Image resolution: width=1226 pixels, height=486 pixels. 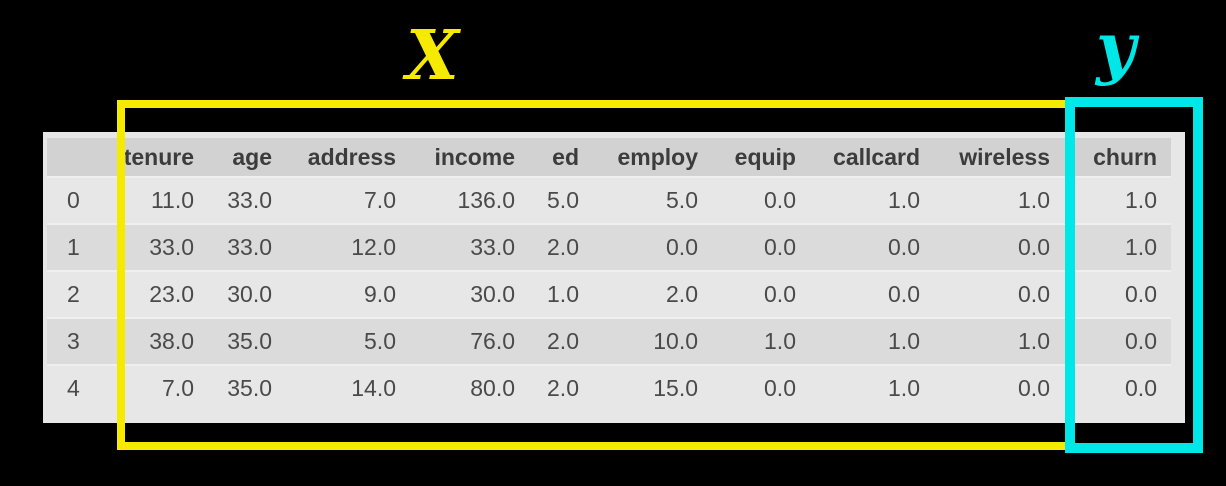 I want to click on table-row-1: 1 33.0 33.0 12.0 33.0 2.0 0.0 0.0 0.0 0.0 1.0, so click(x=609, y=246).